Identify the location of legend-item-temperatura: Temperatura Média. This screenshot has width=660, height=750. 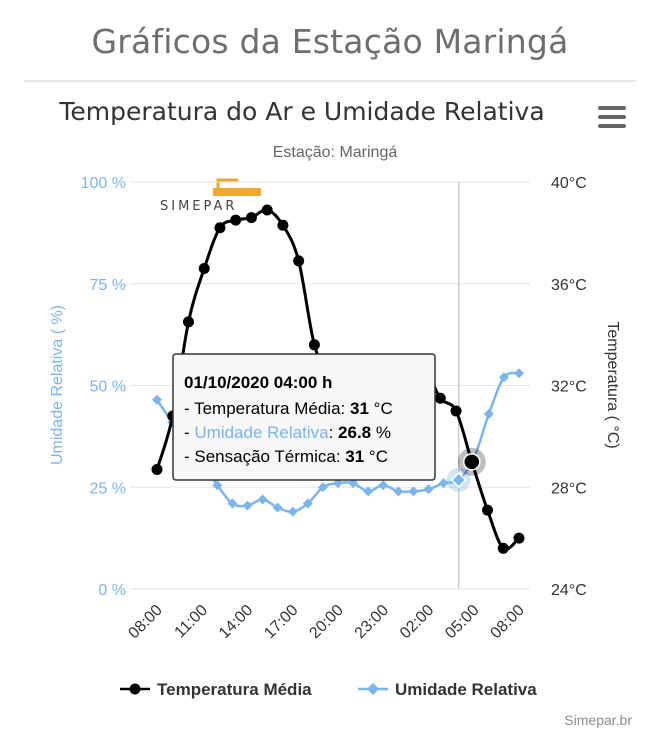
(216, 689).